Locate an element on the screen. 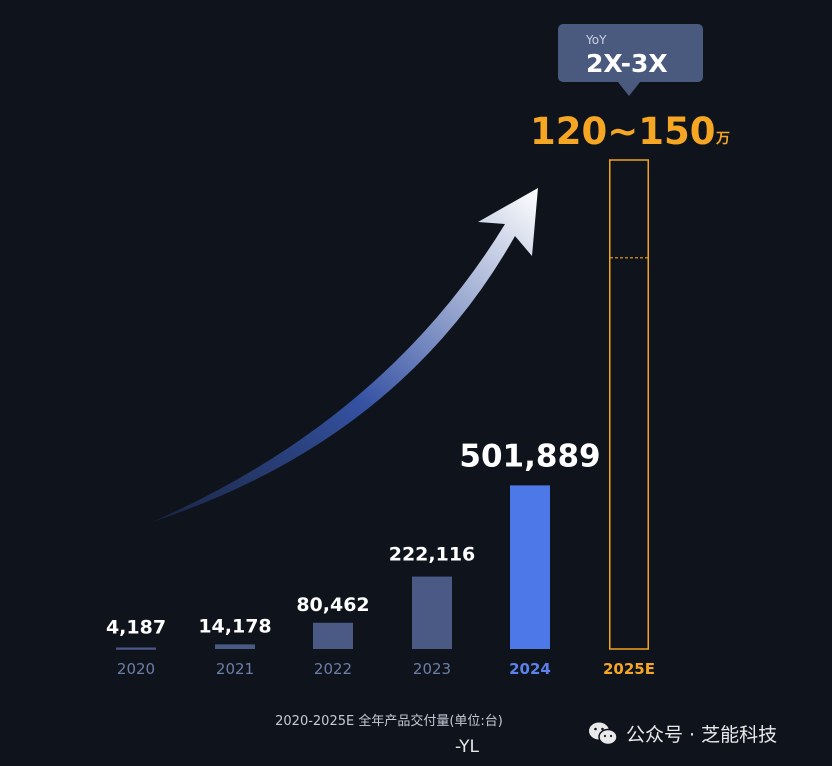 Image resolution: width=832 pixels, height=766 pixels. year-label-2024: 2024 is located at coordinates (530, 669).